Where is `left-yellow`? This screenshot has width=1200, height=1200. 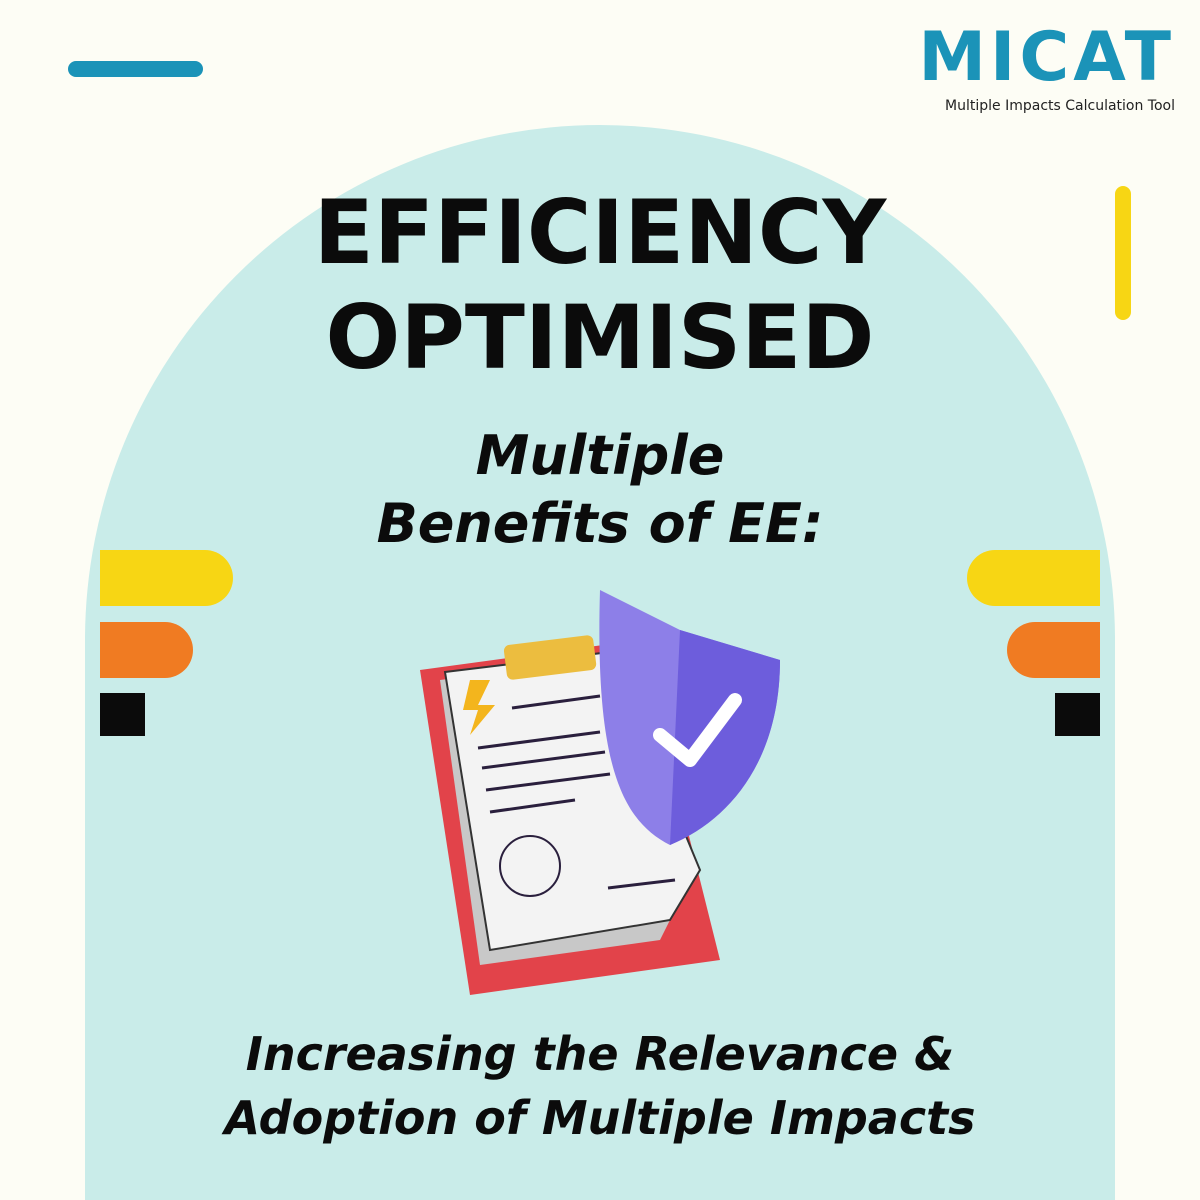
left-yellow is located at coordinates (166, 578).